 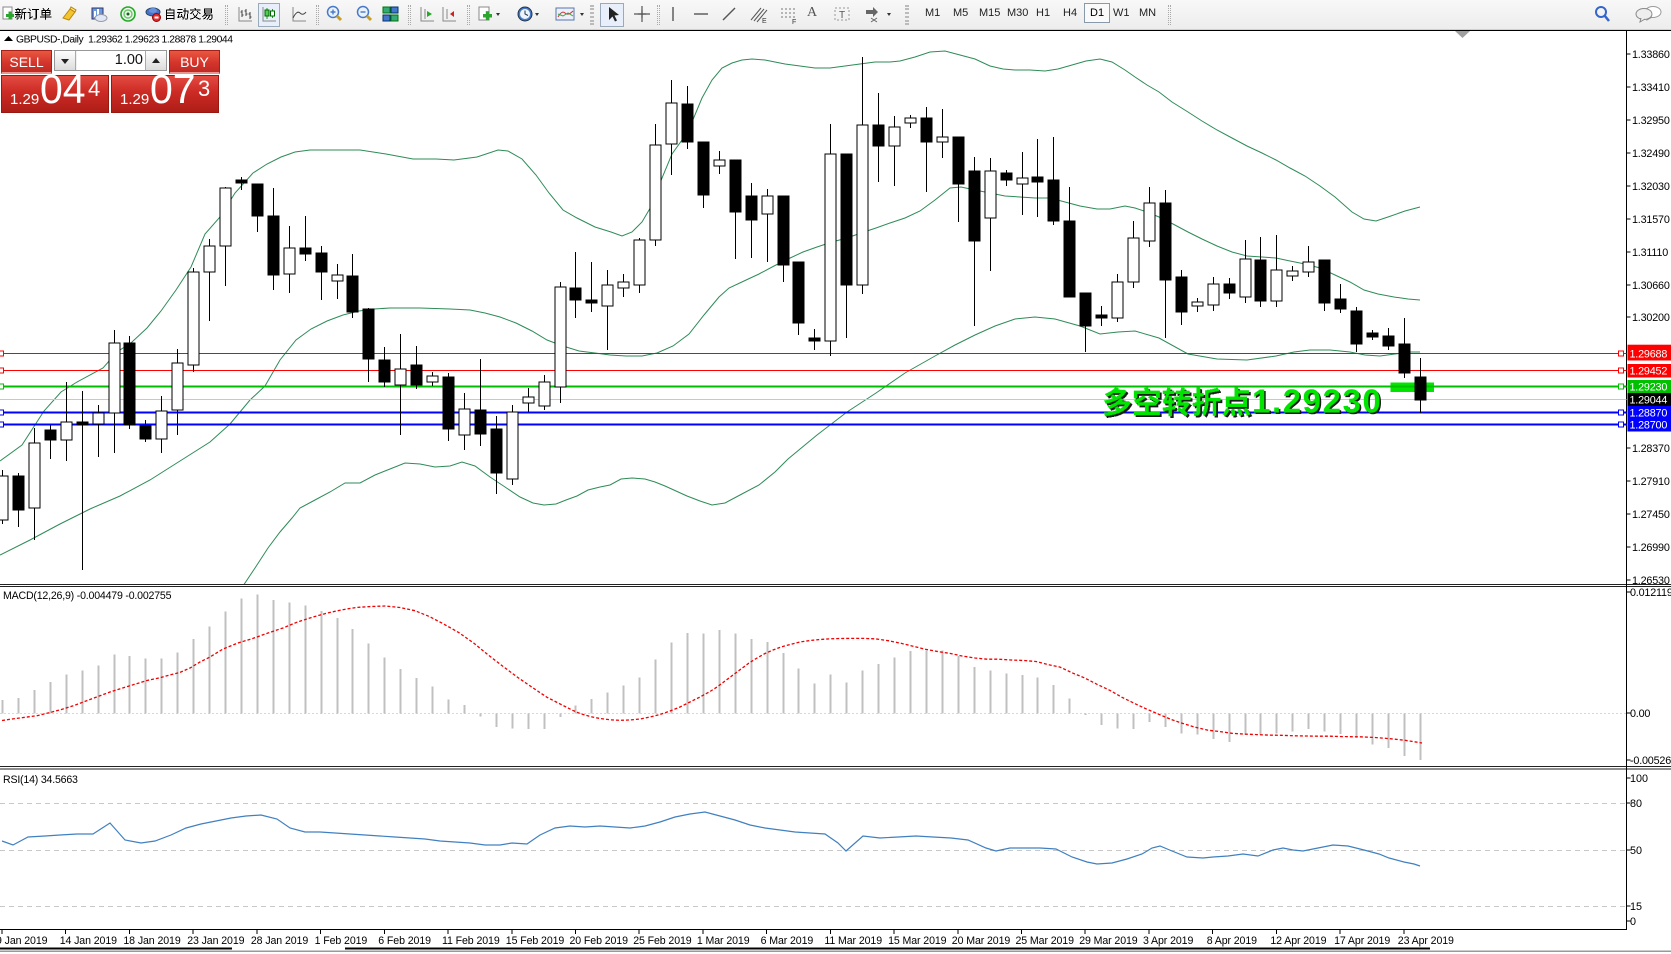 I want to click on svg-text: 18 Jan 2019, so click(x=151, y=941).